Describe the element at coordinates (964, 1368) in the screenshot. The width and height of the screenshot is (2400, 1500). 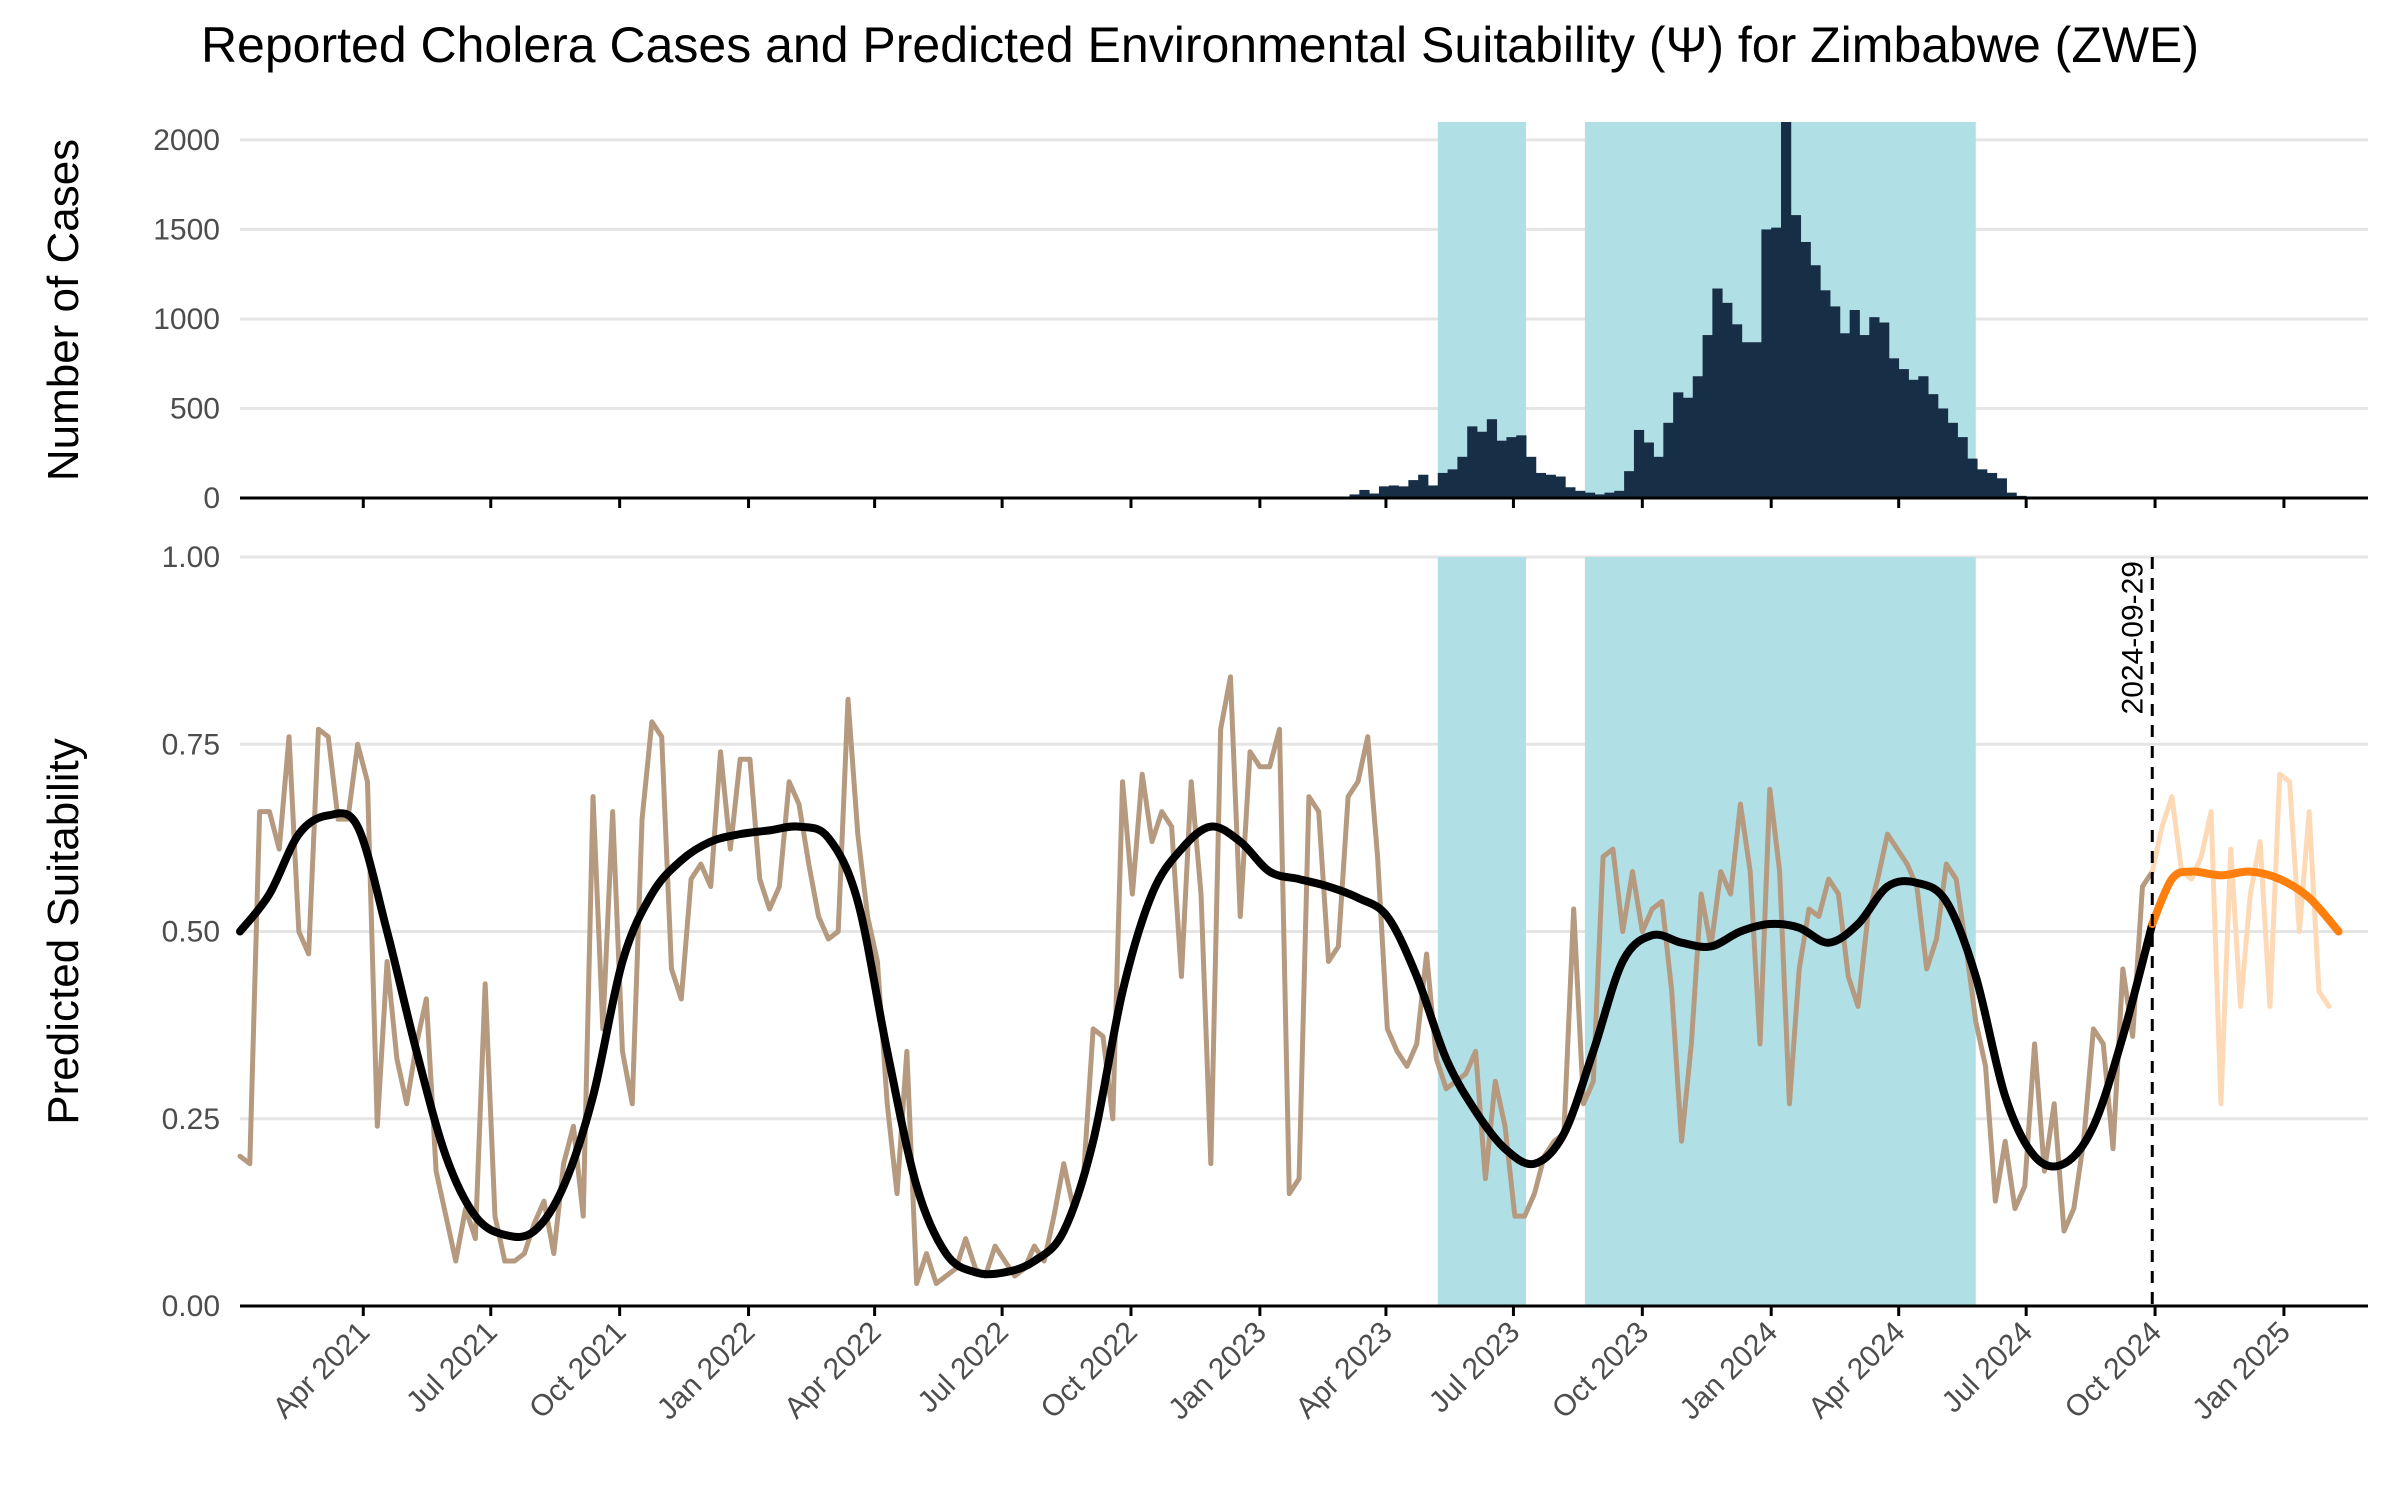
I see `x-tick-label: Jul 2022` at that location.